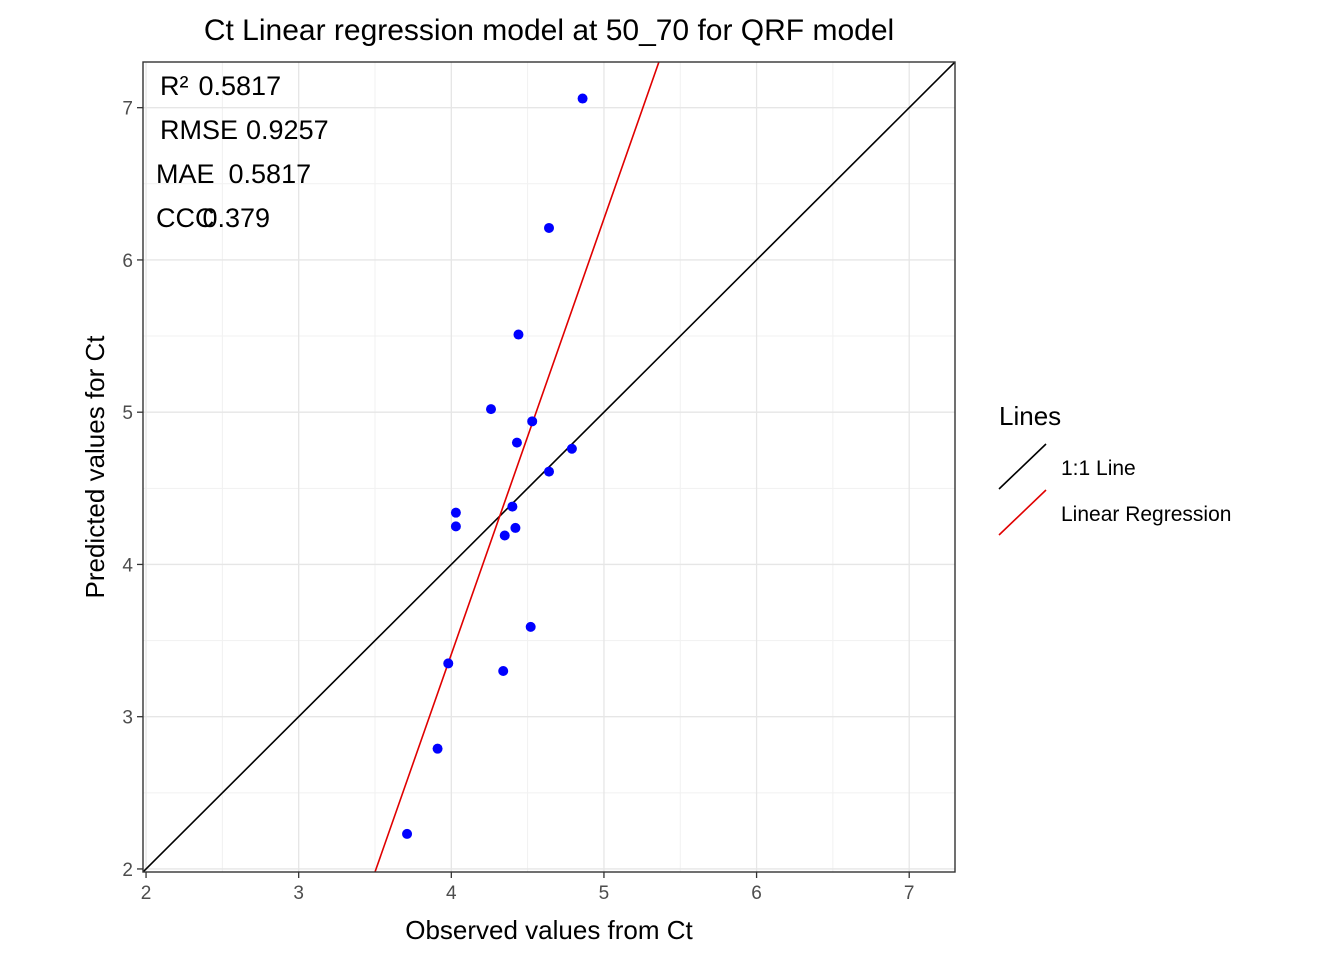 The image size is (1344, 960). What do you see at coordinates (127, 261) in the screenshot?
I see `y-tick-label: 6` at bounding box center [127, 261].